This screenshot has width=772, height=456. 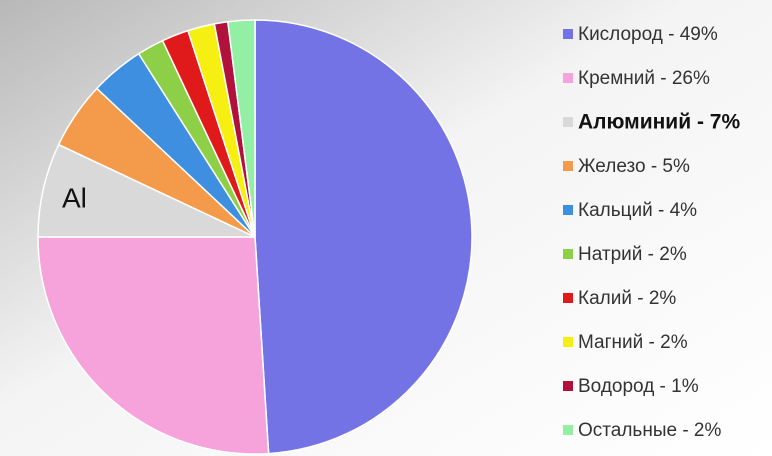 What do you see at coordinates (637, 210) in the screenshot?
I see `legend-label: Кальций - 4%` at bounding box center [637, 210].